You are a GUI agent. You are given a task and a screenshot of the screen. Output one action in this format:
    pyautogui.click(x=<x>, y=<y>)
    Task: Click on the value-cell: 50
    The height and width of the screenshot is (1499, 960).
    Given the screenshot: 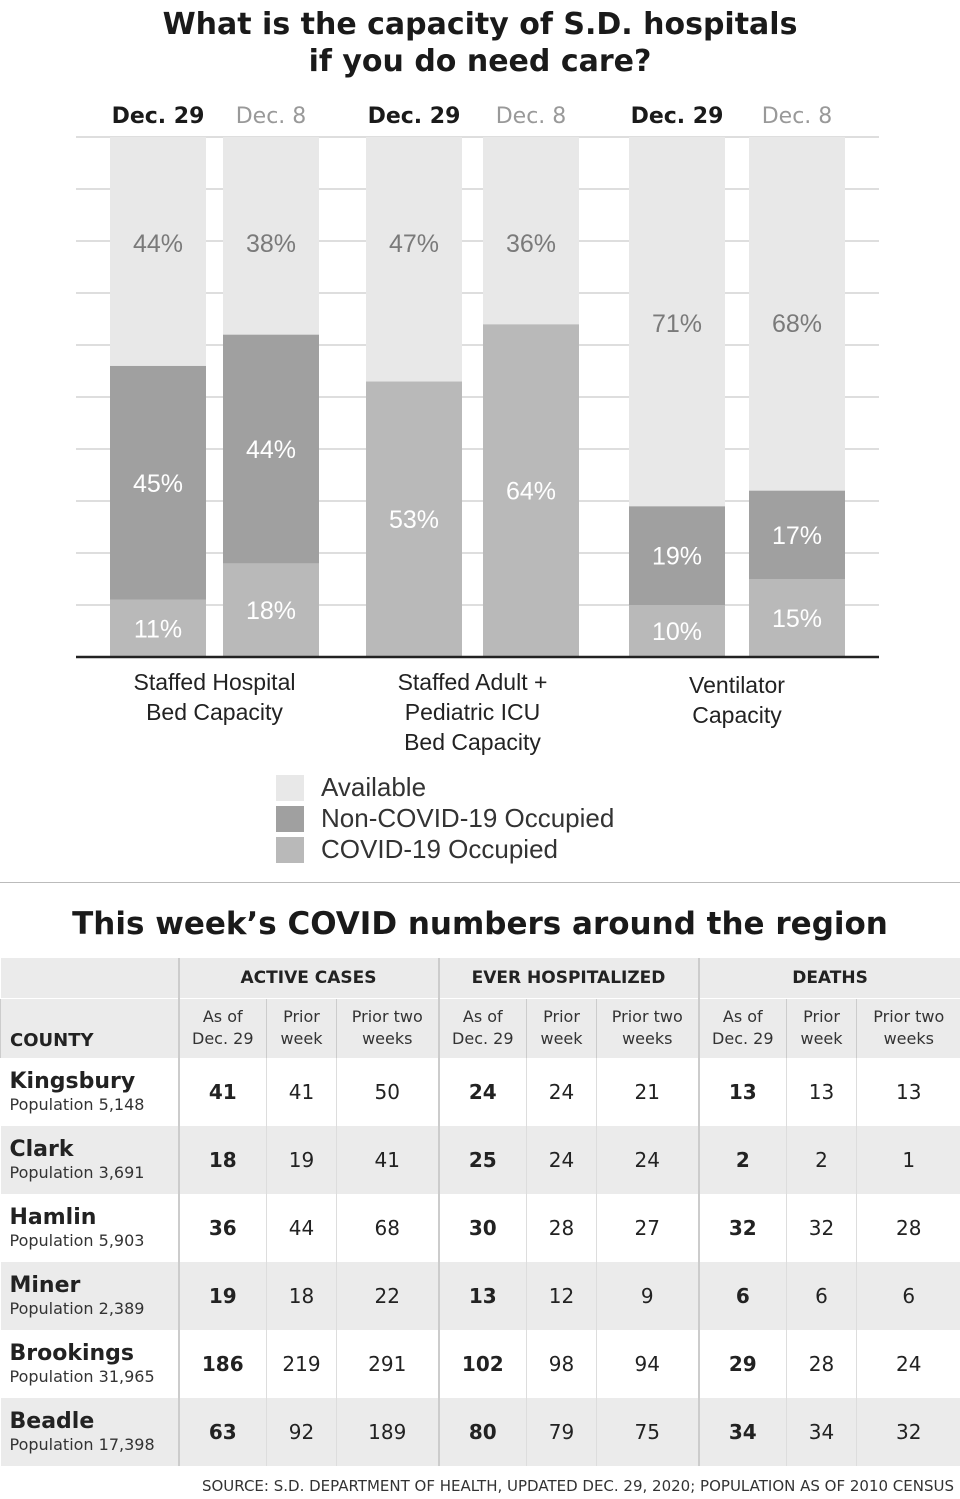 What is the action you would take?
    pyautogui.click(x=387, y=1092)
    